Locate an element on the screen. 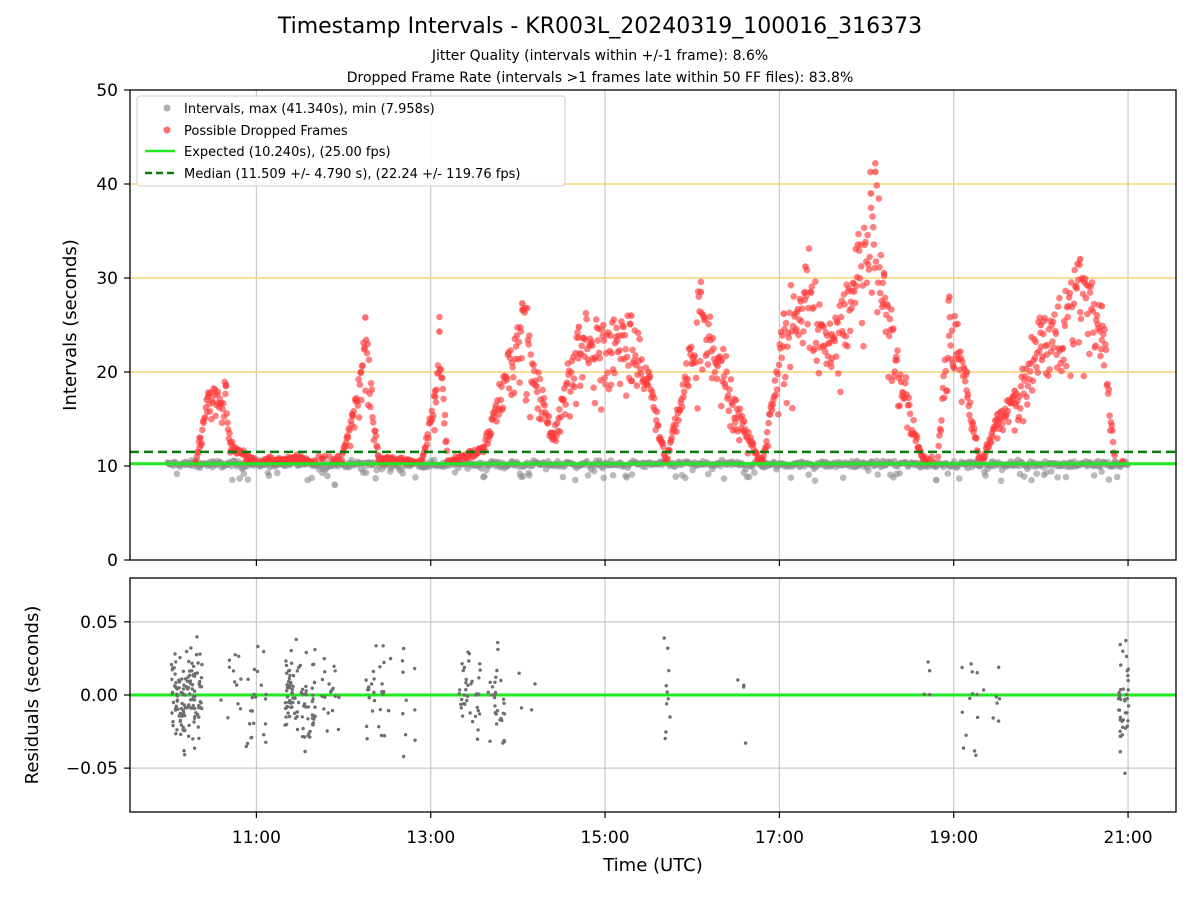  intervals-y-ticks: 0 10 20 30 40 50 is located at coordinates (113, 326).